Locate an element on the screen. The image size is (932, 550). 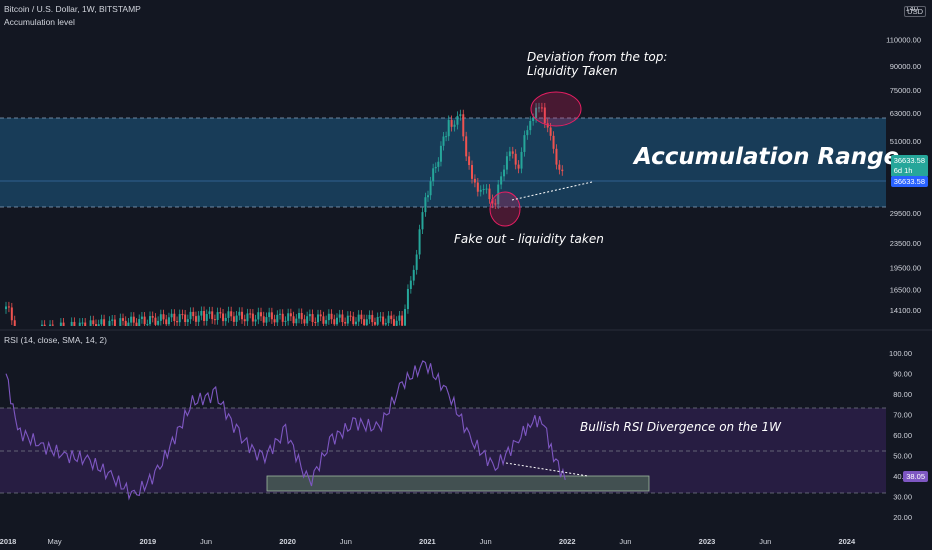
fakeout-note: Fake out - liquidity taken is located at coordinates (529, 239).